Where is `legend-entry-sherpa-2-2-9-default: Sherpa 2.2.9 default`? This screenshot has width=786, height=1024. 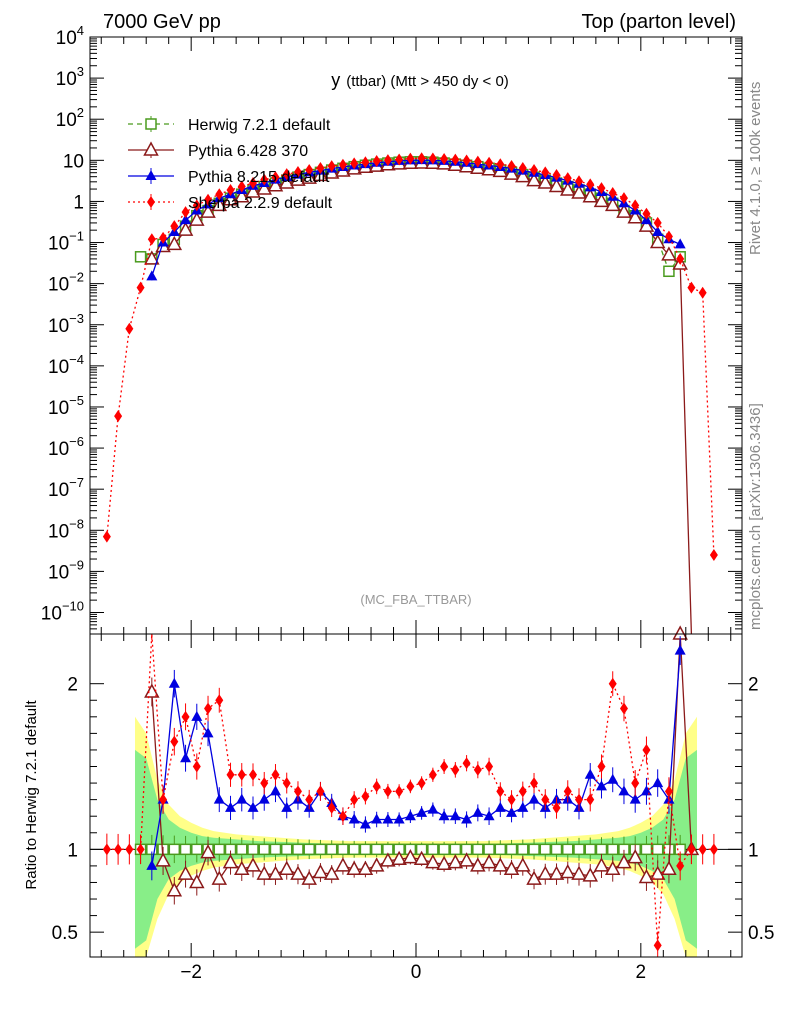
legend-entry-sherpa-2-2-9-default: Sherpa 2.2.9 default is located at coordinates (230, 203).